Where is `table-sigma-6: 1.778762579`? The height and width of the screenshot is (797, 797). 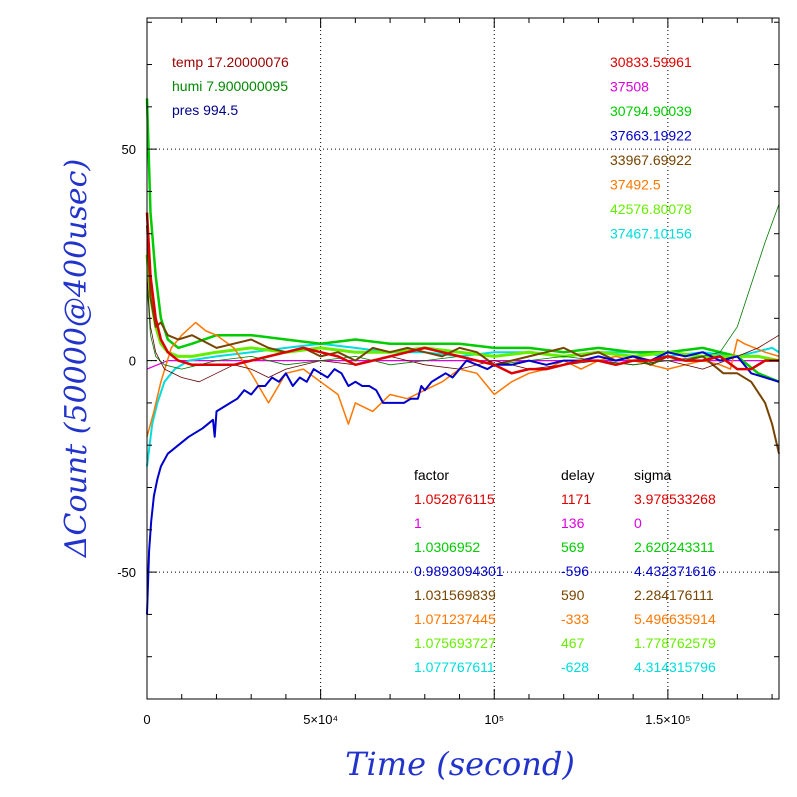 table-sigma-6: 1.778762579 is located at coordinates (675, 643).